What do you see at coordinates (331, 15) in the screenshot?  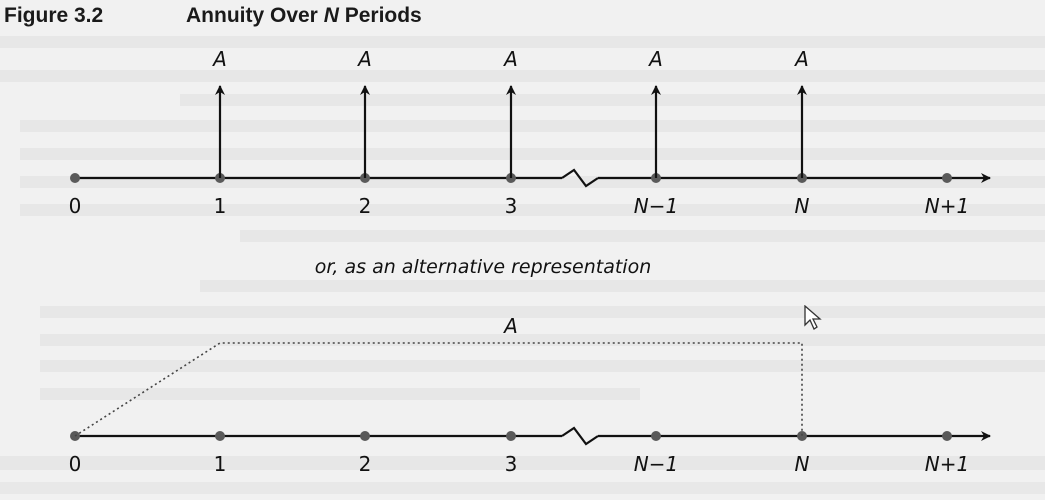 I see `figure-title-variable: N` at bounding box center [331, 15].